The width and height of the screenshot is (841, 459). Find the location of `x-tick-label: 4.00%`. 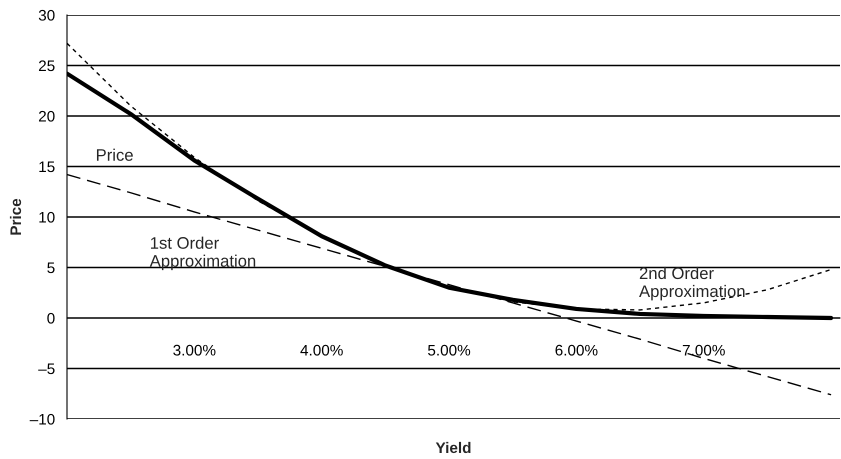

x-tick-label: 4.00% is located at coordinates (321, 350).